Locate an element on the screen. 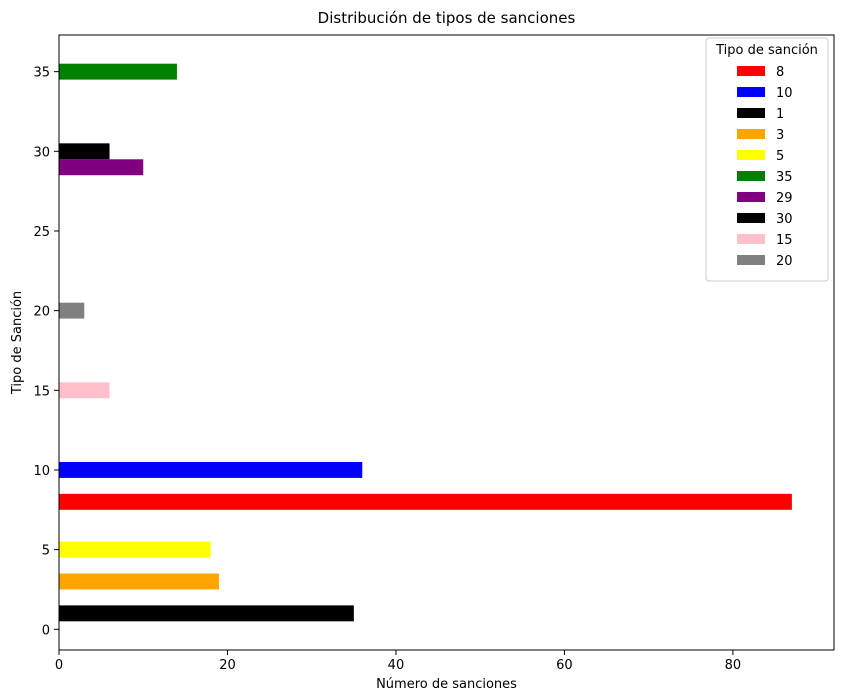  y-tick-label: 25 is located at coordinates (41, 232).